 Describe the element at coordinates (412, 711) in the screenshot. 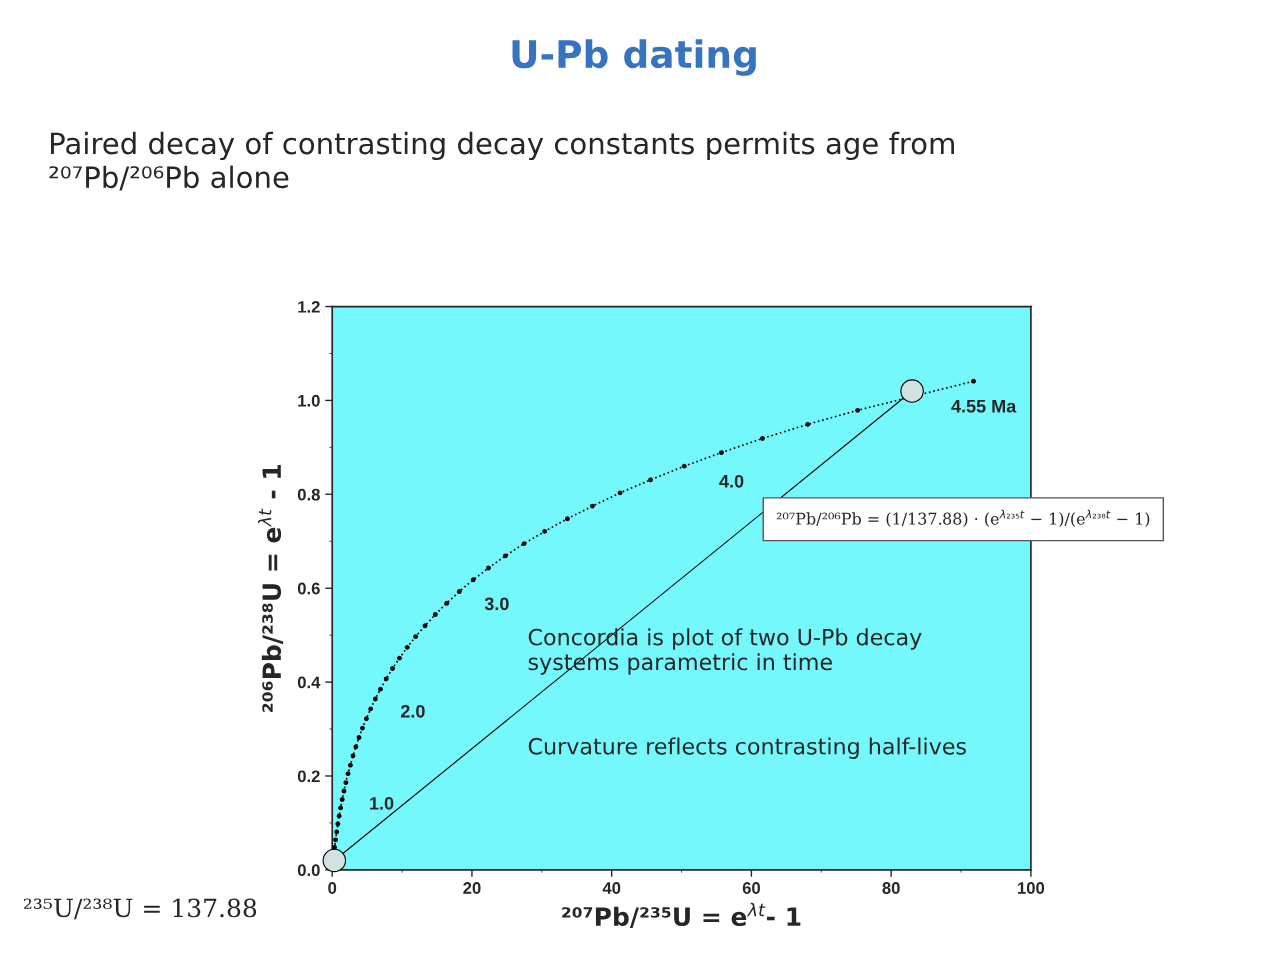

I see `annotation: 2.0` at that location.